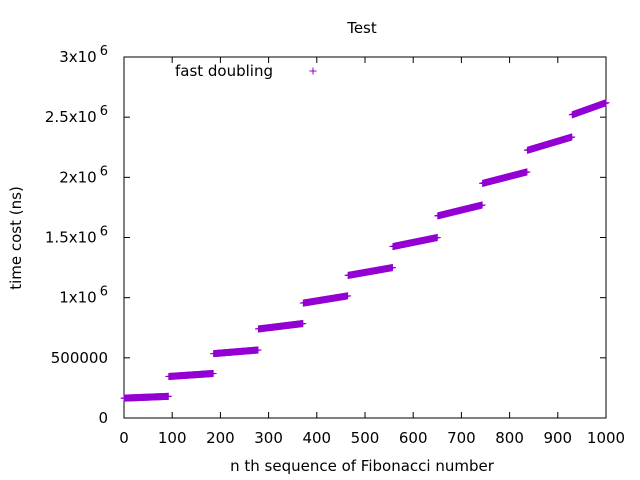  I want to click on x-tick-label: 100, so click(172, 438).